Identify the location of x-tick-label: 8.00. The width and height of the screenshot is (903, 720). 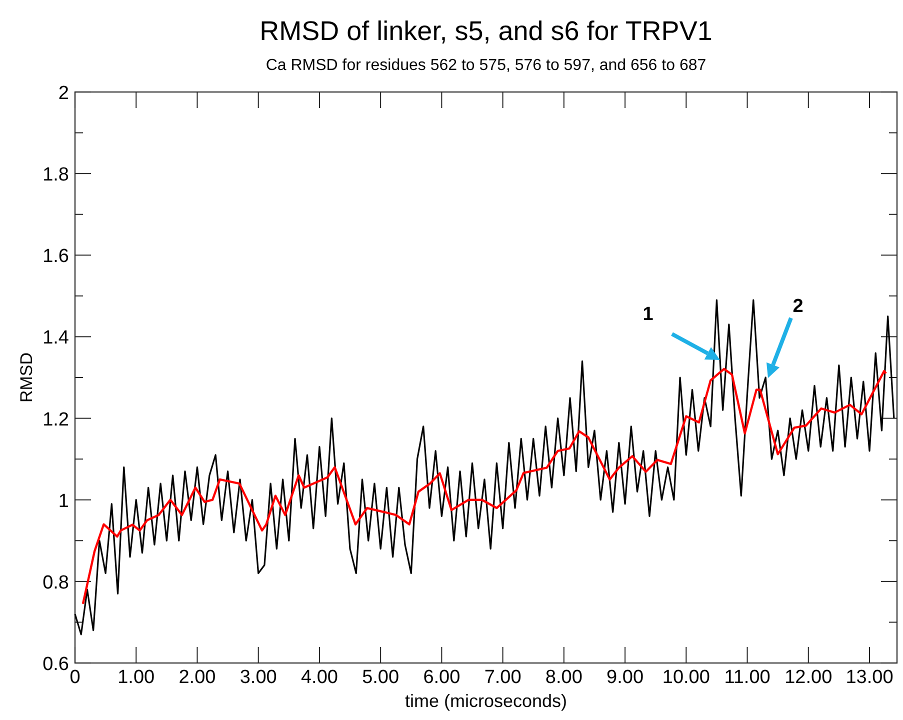
(563, 677).